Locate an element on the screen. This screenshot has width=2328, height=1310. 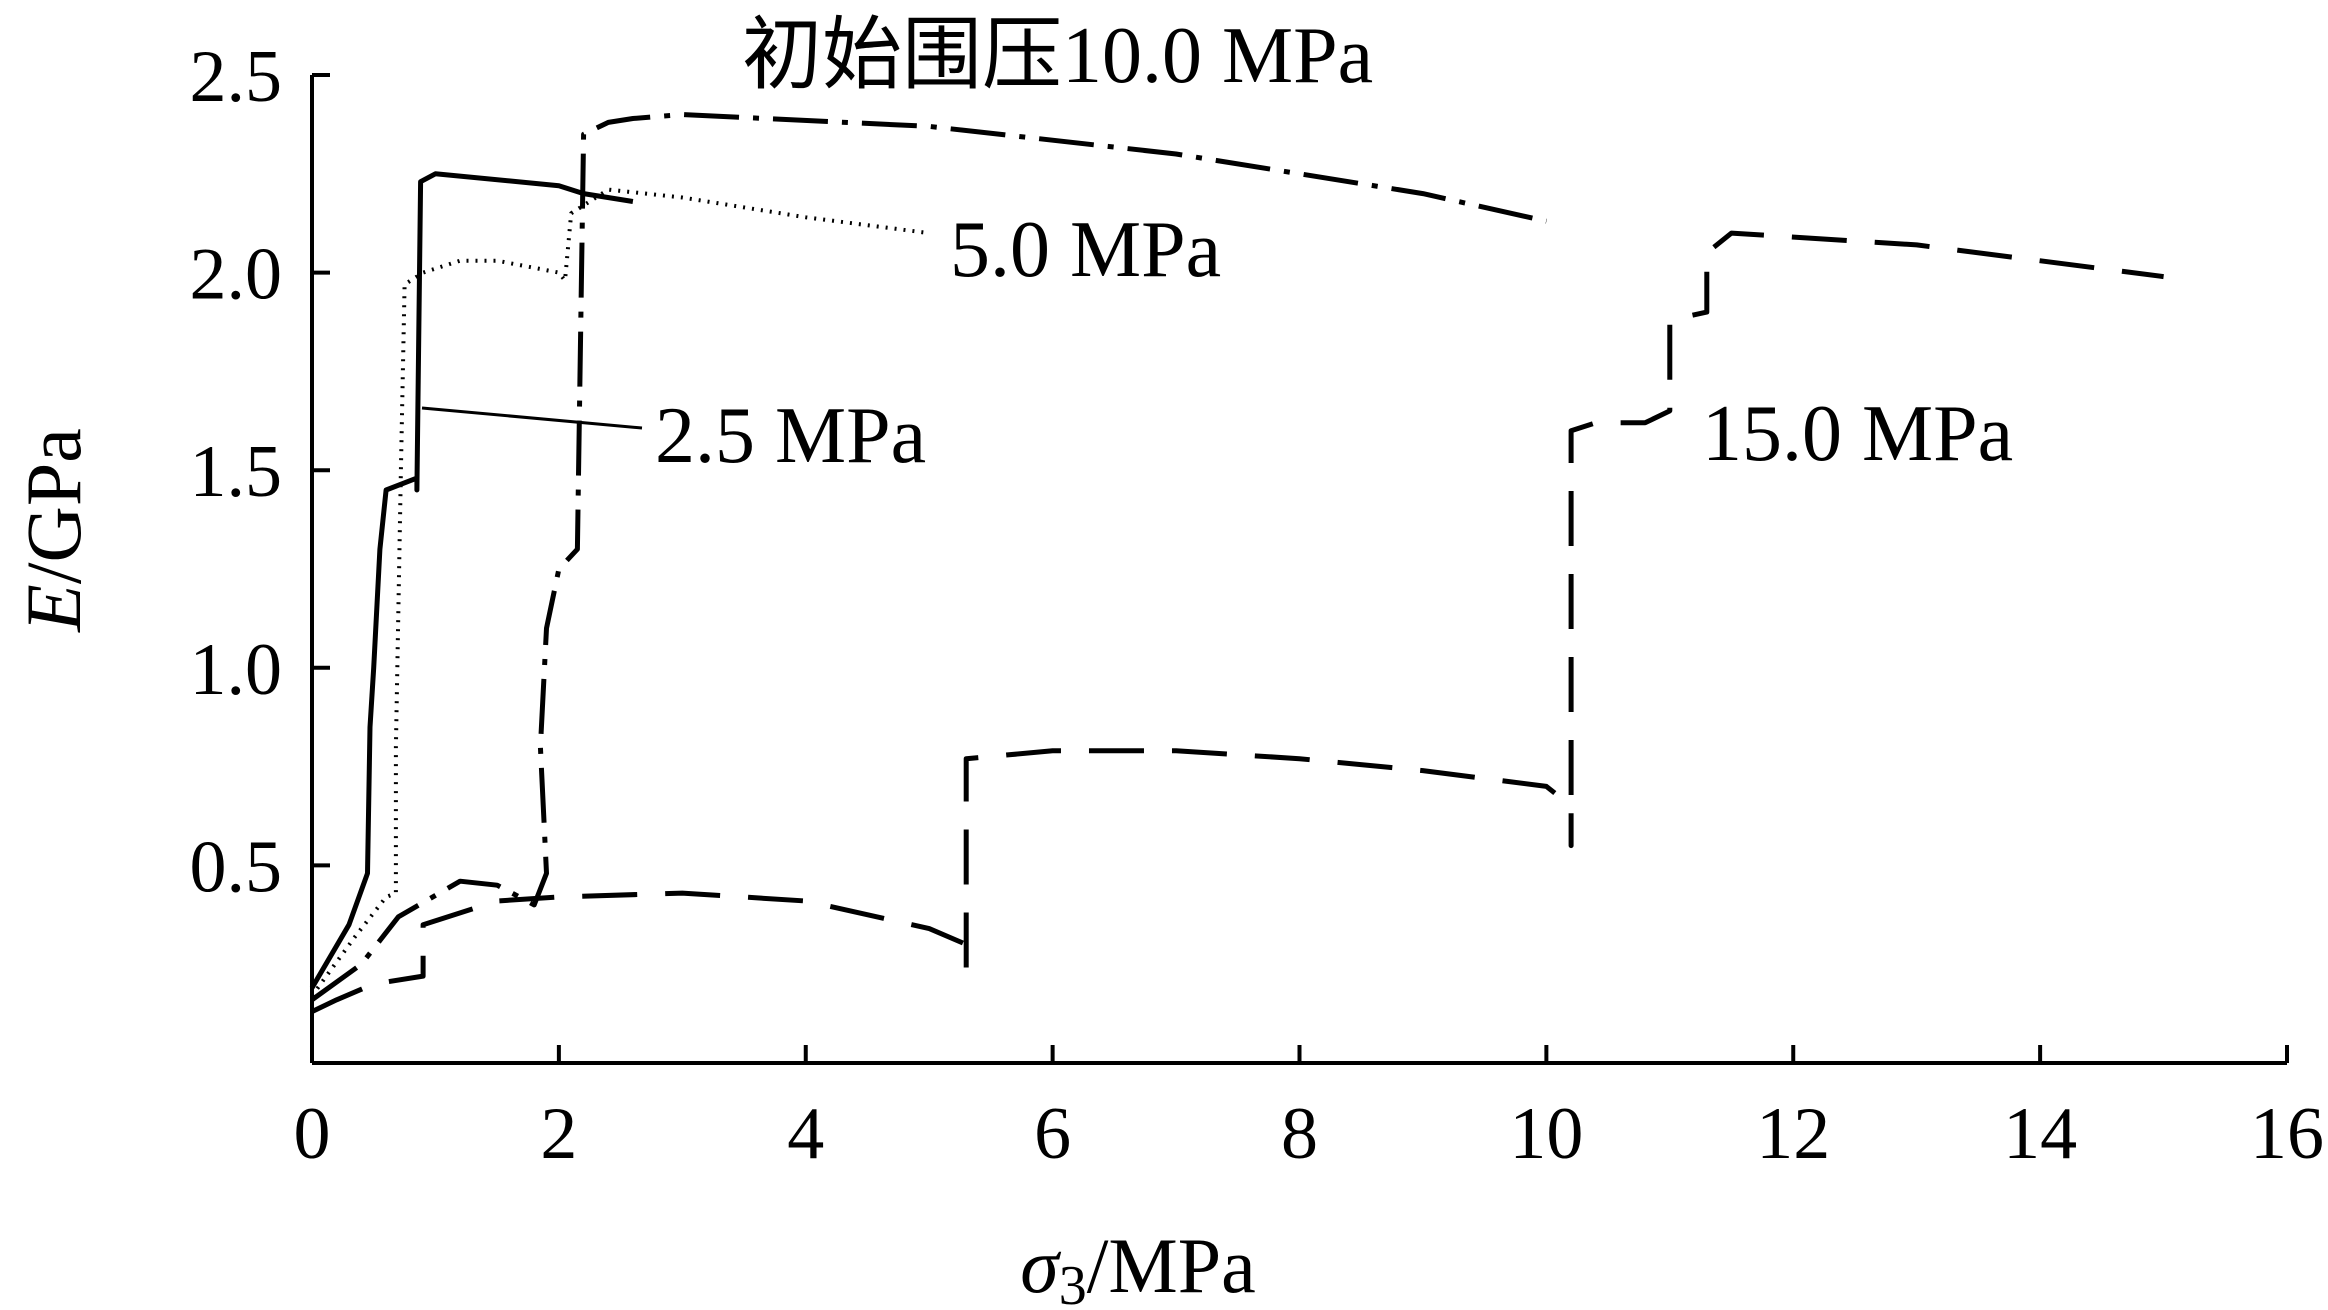
y-ticks: 0.5 1.0 1.5 2.0 2.5 is located at coordinates (260, 472).